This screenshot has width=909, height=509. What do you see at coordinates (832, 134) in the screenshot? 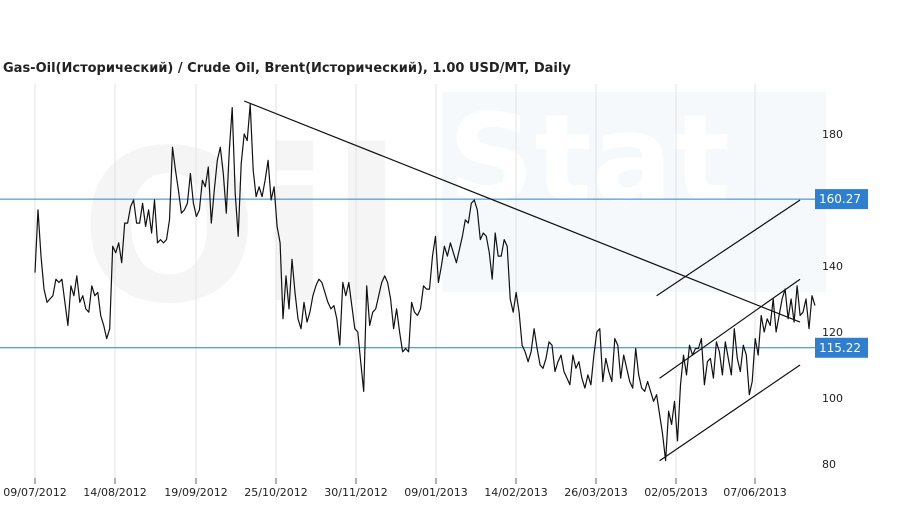
I see `y-tick-label-4: 180` at bounding box center [832, 134].